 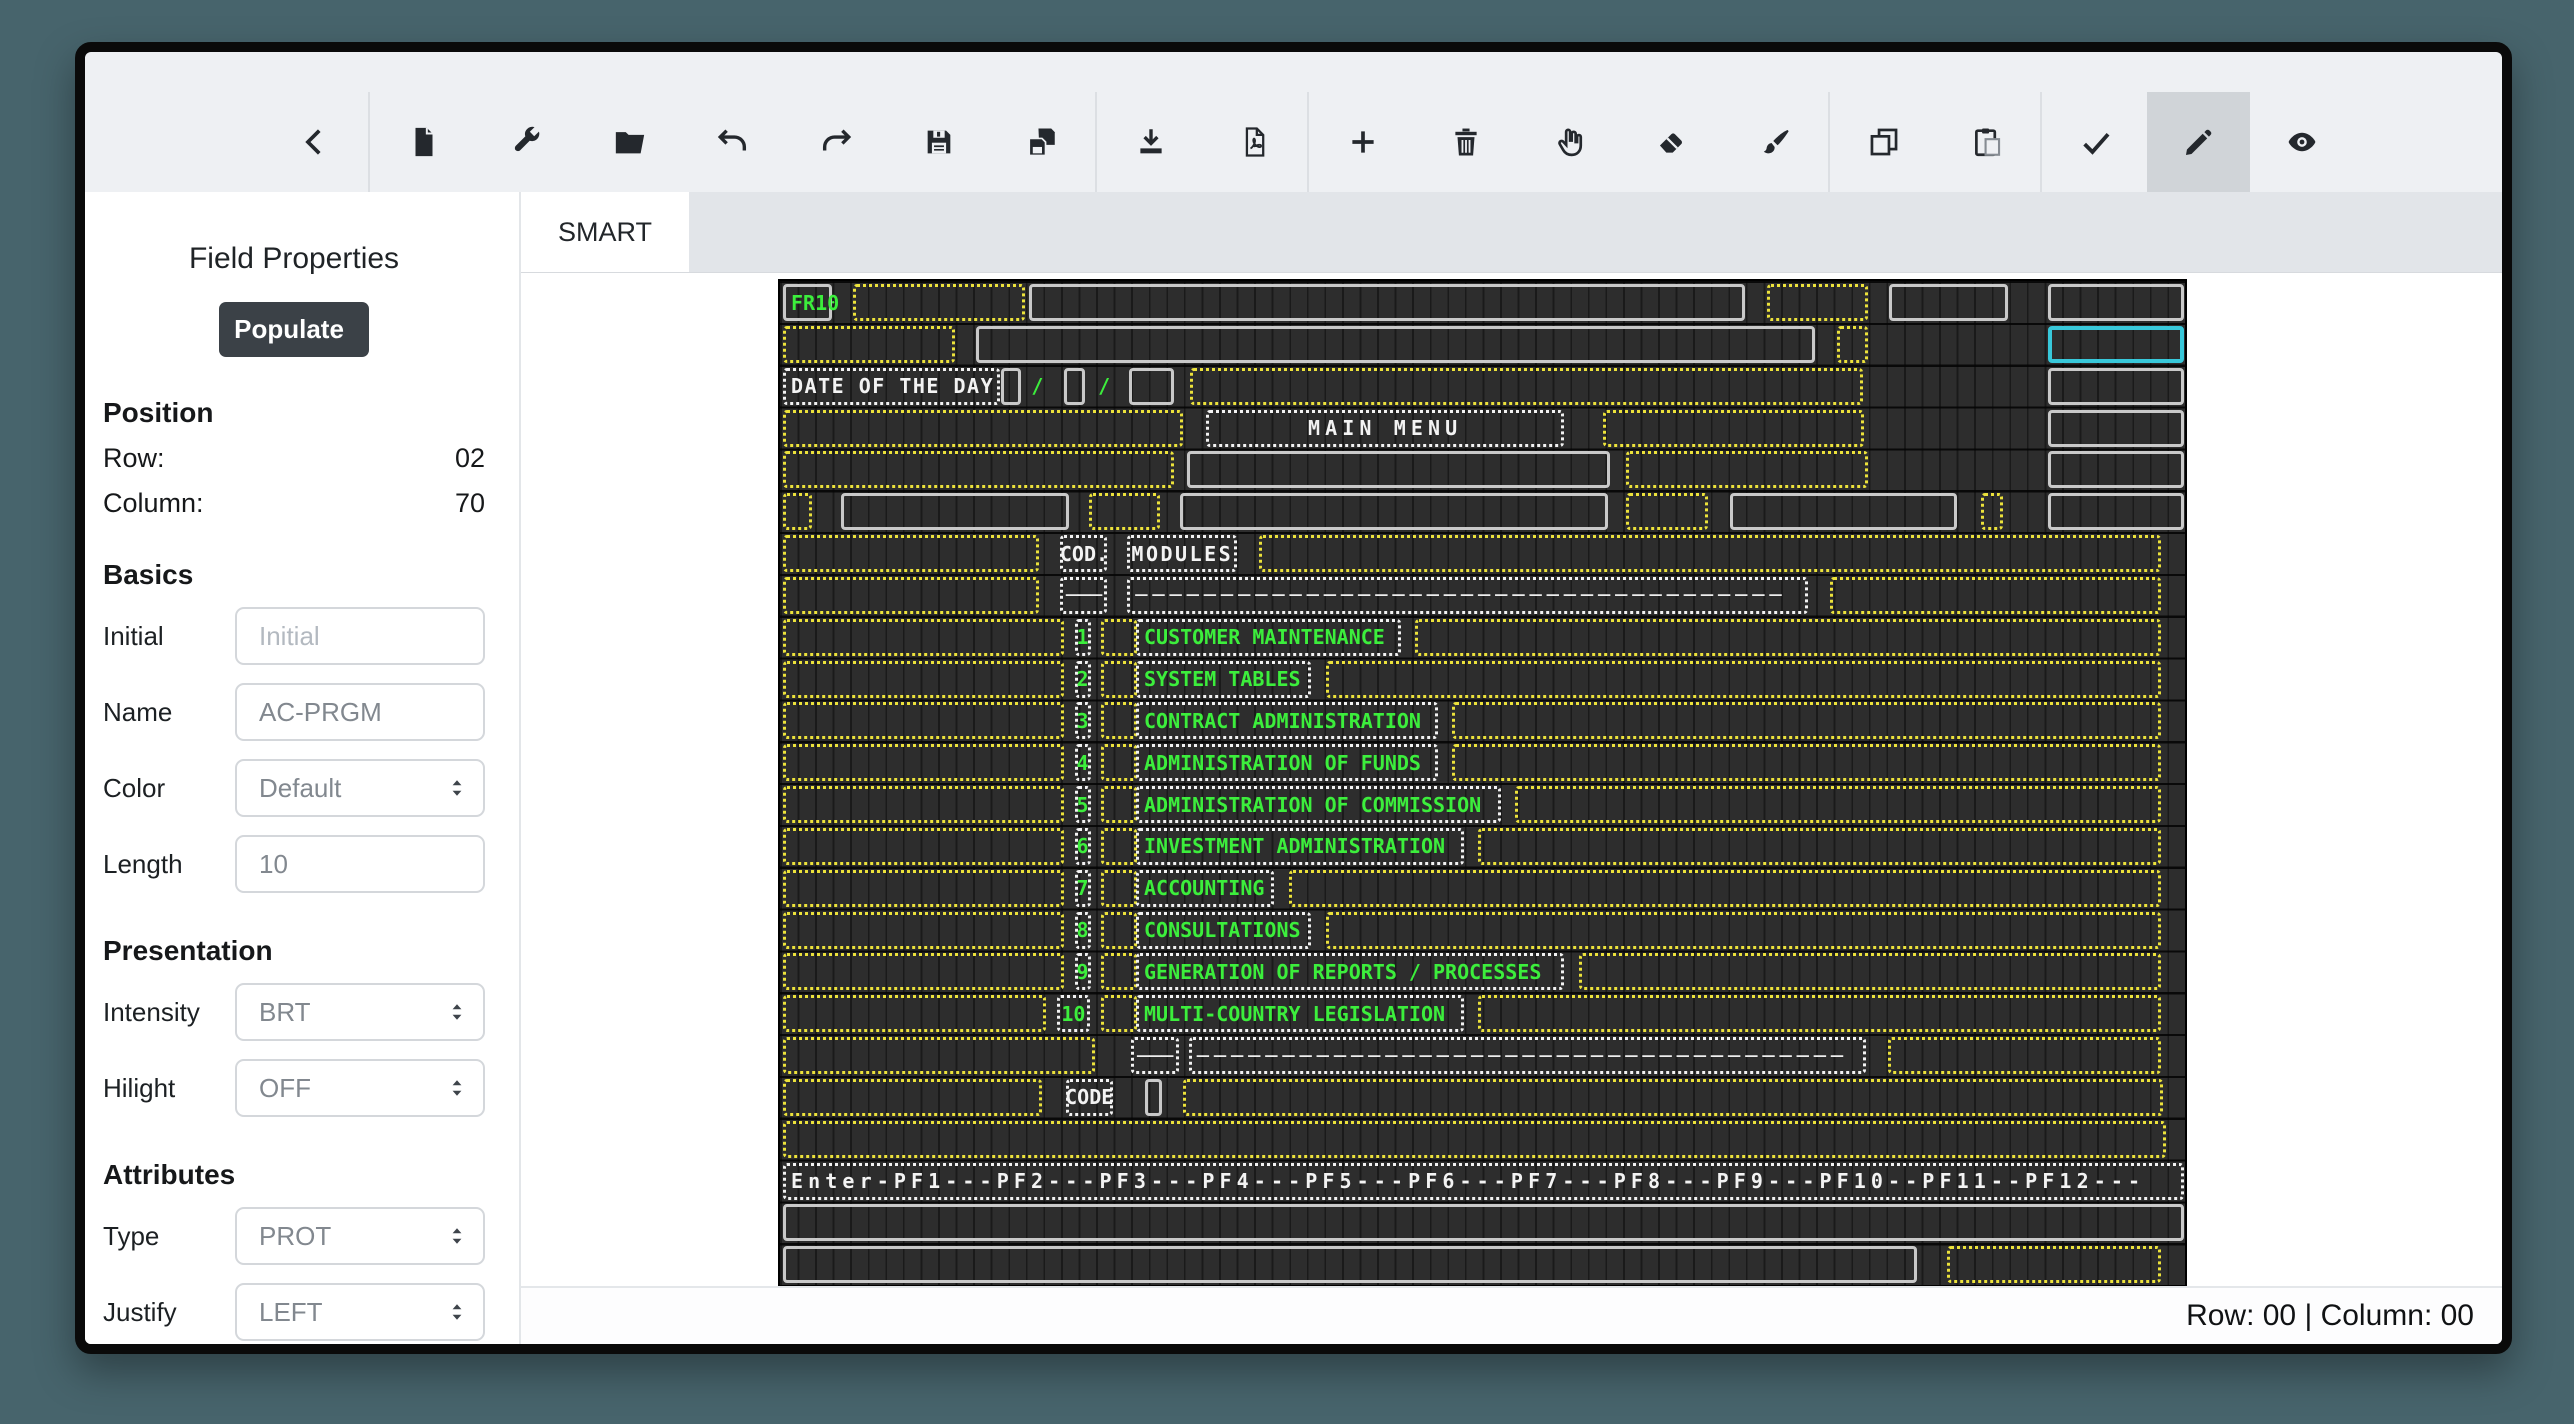 I want to click on term-input-field-r24, so click(x=2054, y=1265).